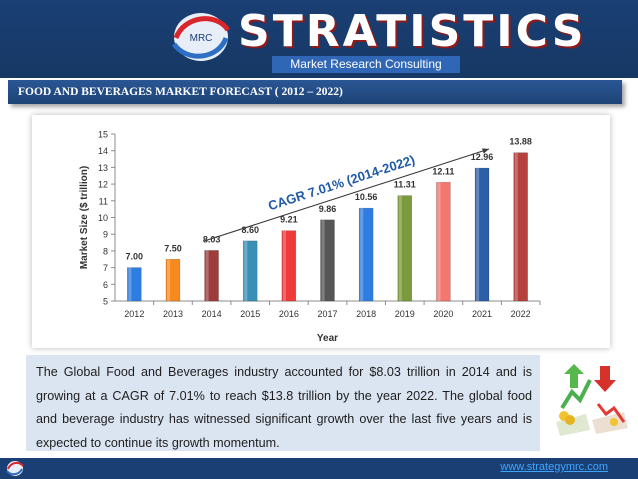  What do you see at coordinates (443, 241) in the screenshot?
I see `bar-2020` at bounding box center [443, 241].